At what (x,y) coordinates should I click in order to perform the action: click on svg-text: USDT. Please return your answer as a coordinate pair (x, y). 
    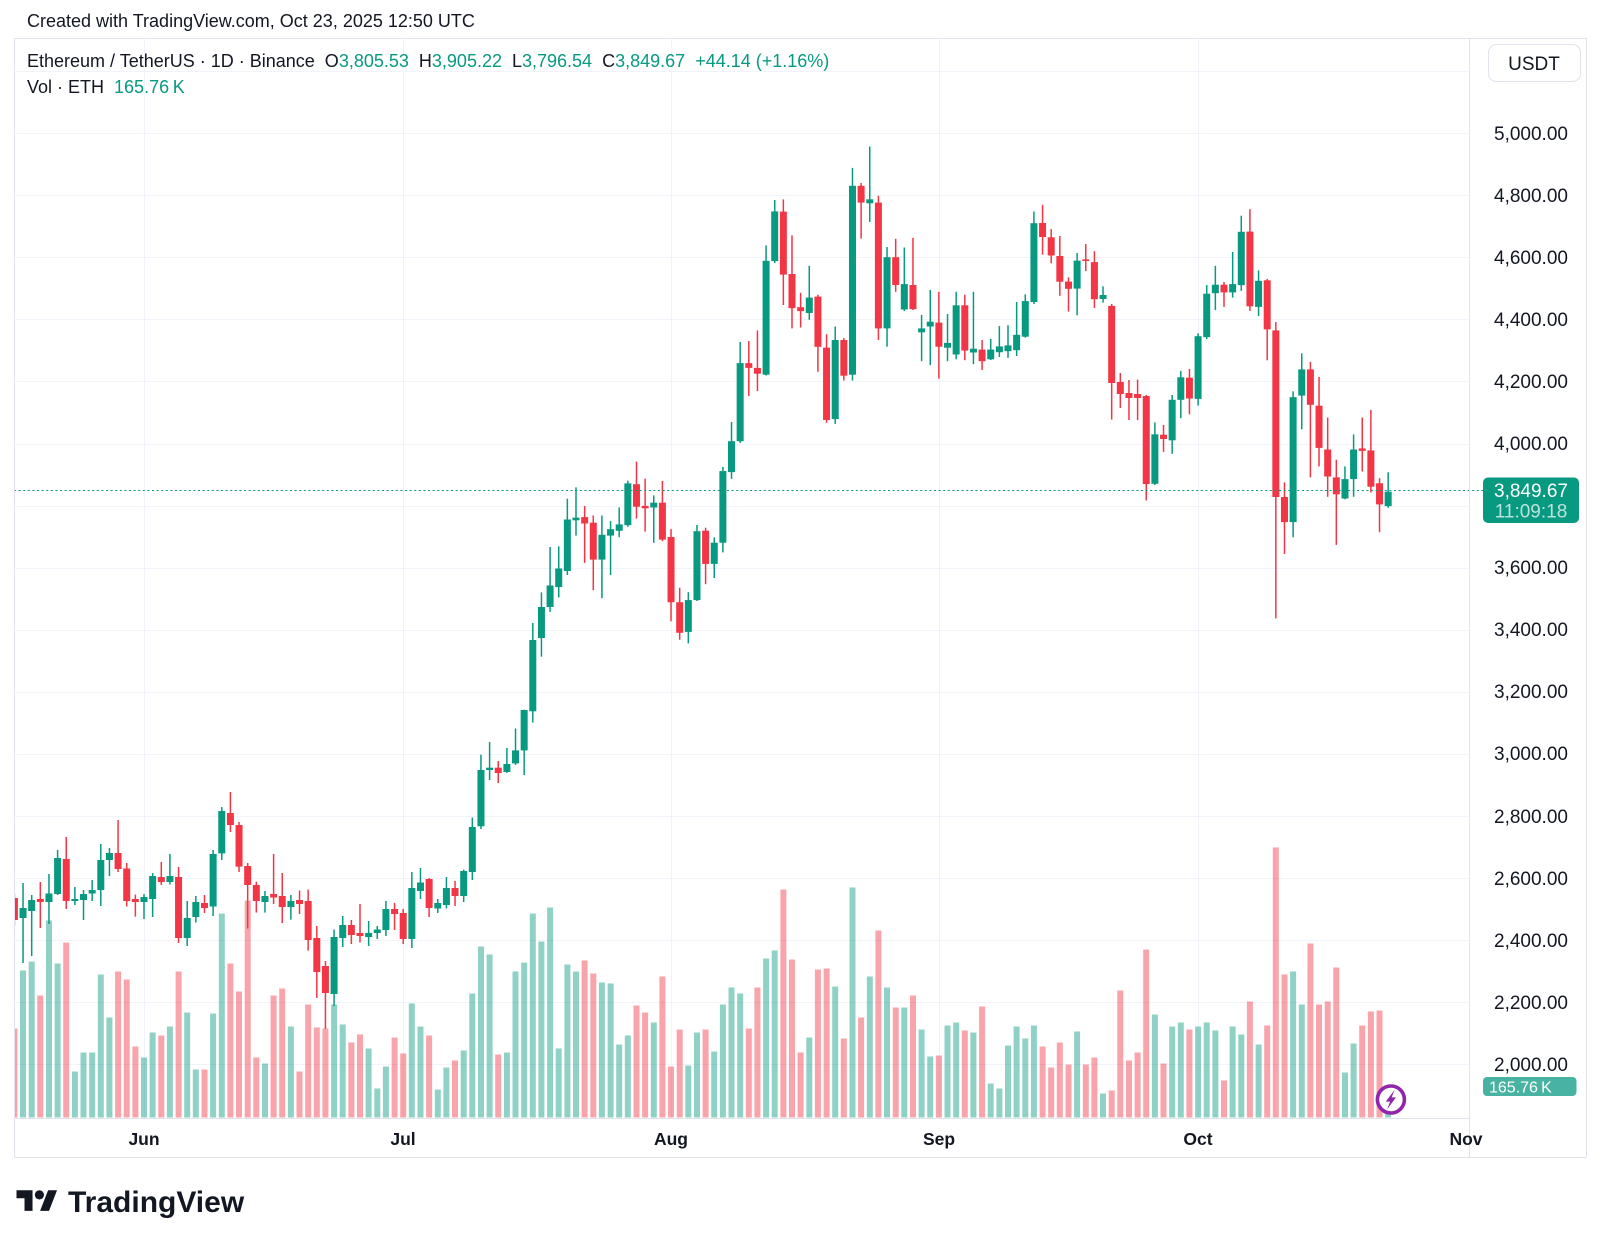
    Looking at the image, I should click on (1534, 64).